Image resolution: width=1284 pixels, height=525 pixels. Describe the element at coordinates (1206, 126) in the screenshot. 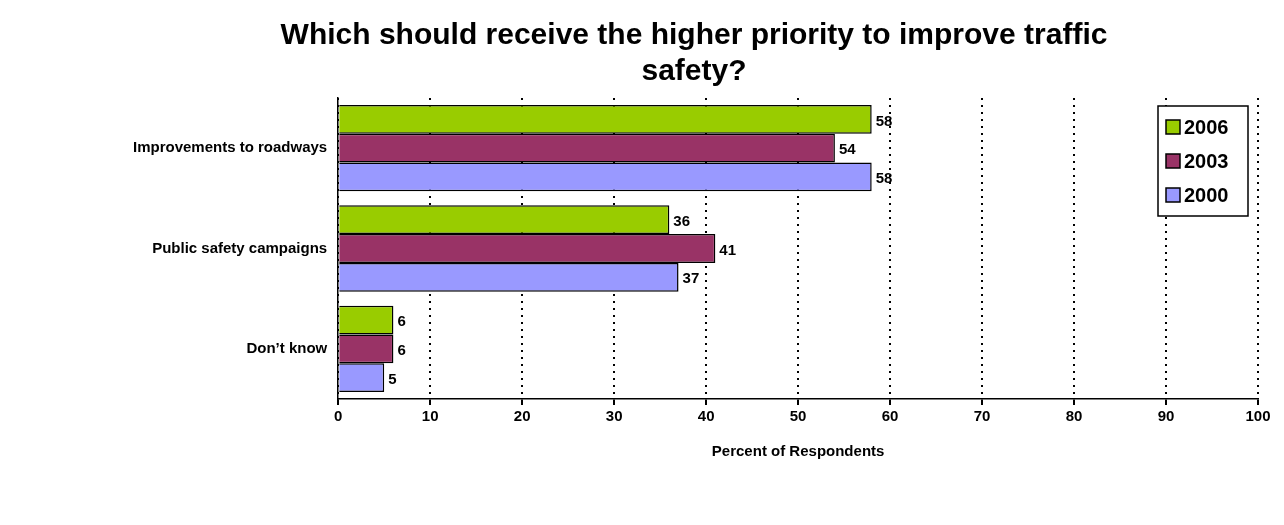

I see `legend-label: 2006` at that location.